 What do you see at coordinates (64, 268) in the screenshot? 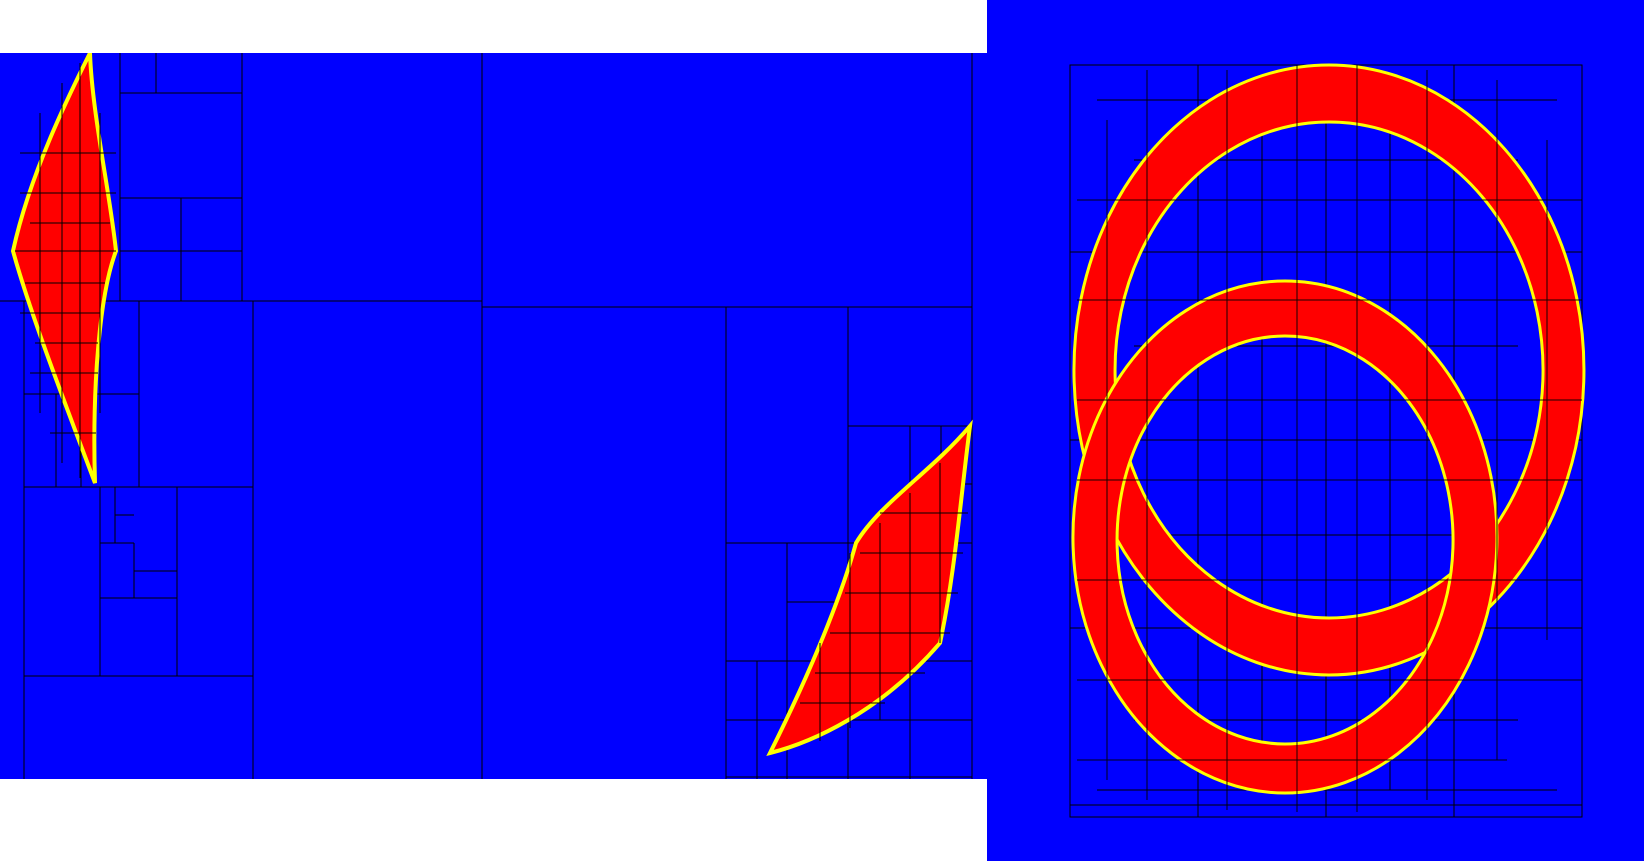
I see `left-lens-region` at bounding box center [64, 268].